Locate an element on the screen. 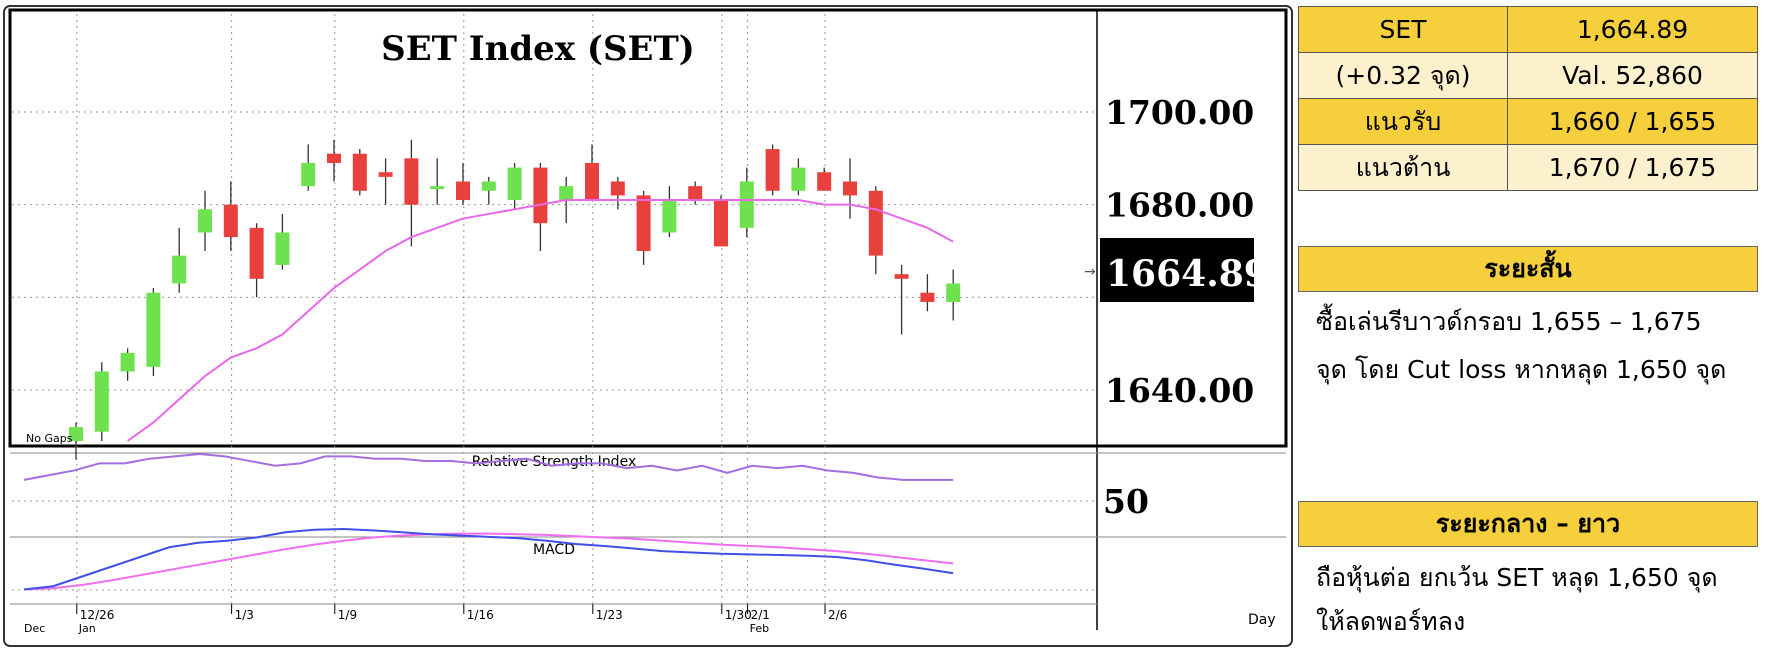 The width and height of the screenshot is (1770, 656). table-row: แนวต้าน 1,670 / 1,675 is located at coordinates (1528, 167).